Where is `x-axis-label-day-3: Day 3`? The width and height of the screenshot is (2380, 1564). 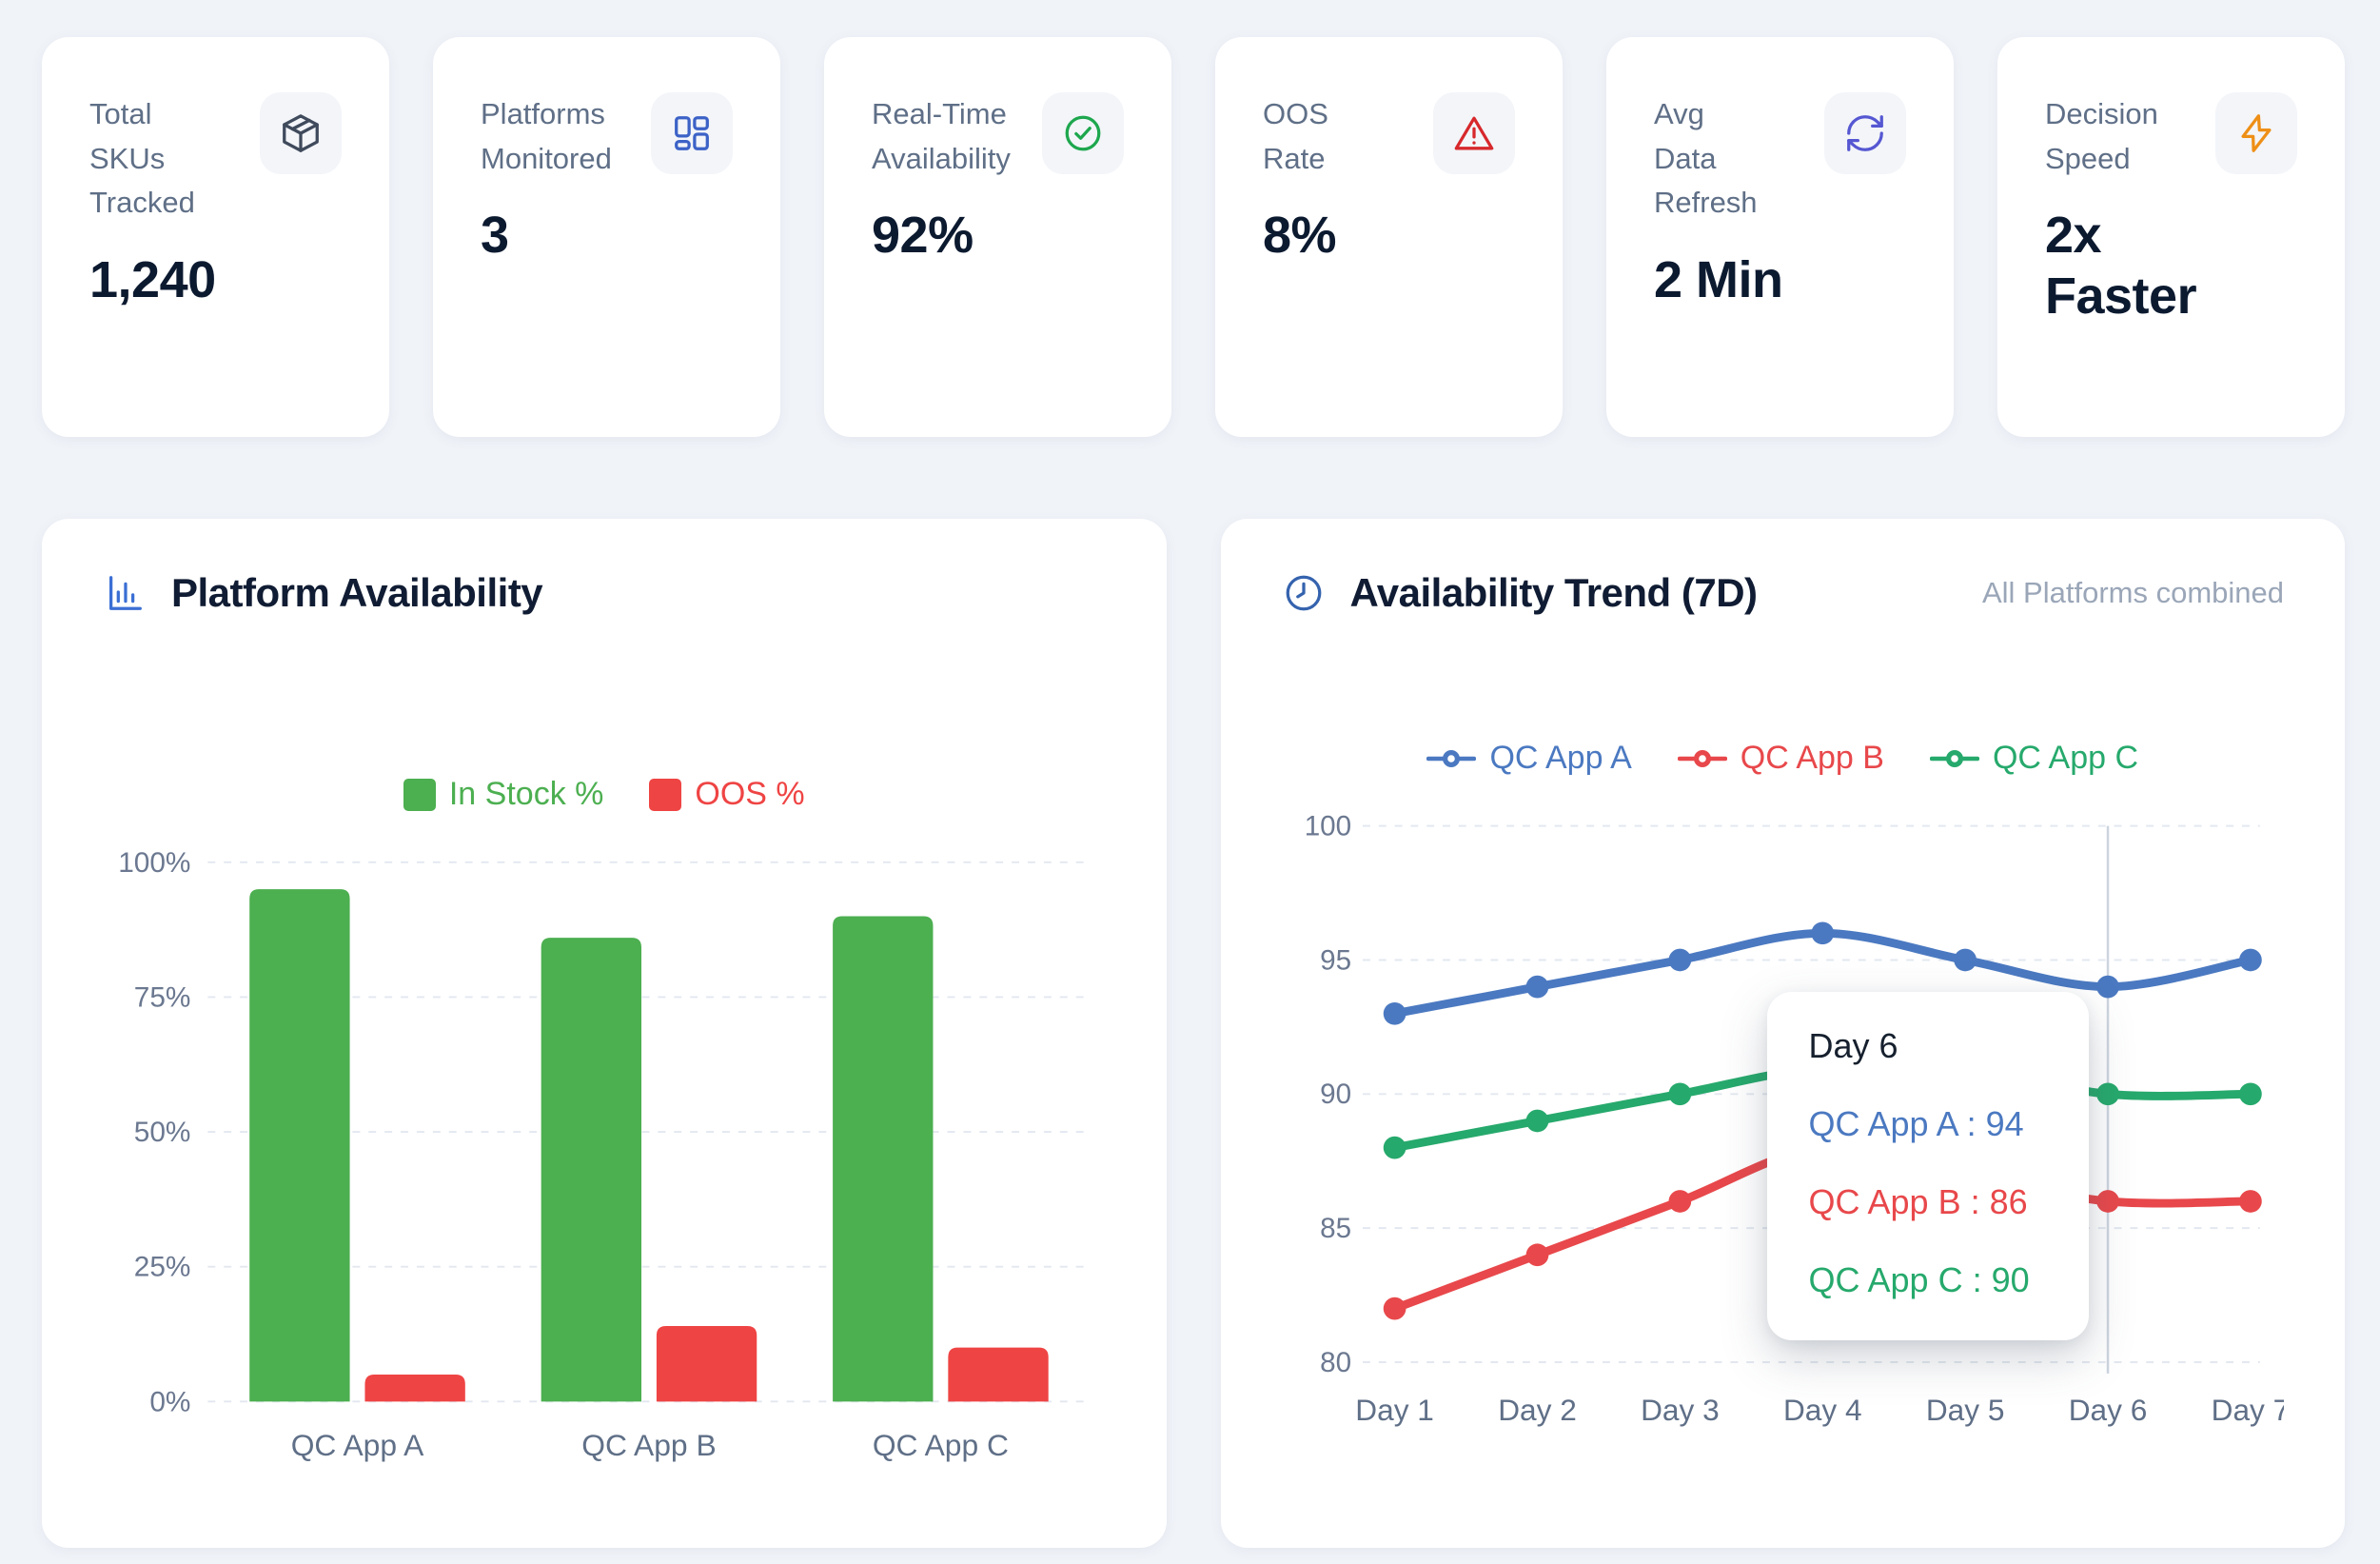 x-axis-label-day-3: Day 3 is located at coordinates (1680, 1410).